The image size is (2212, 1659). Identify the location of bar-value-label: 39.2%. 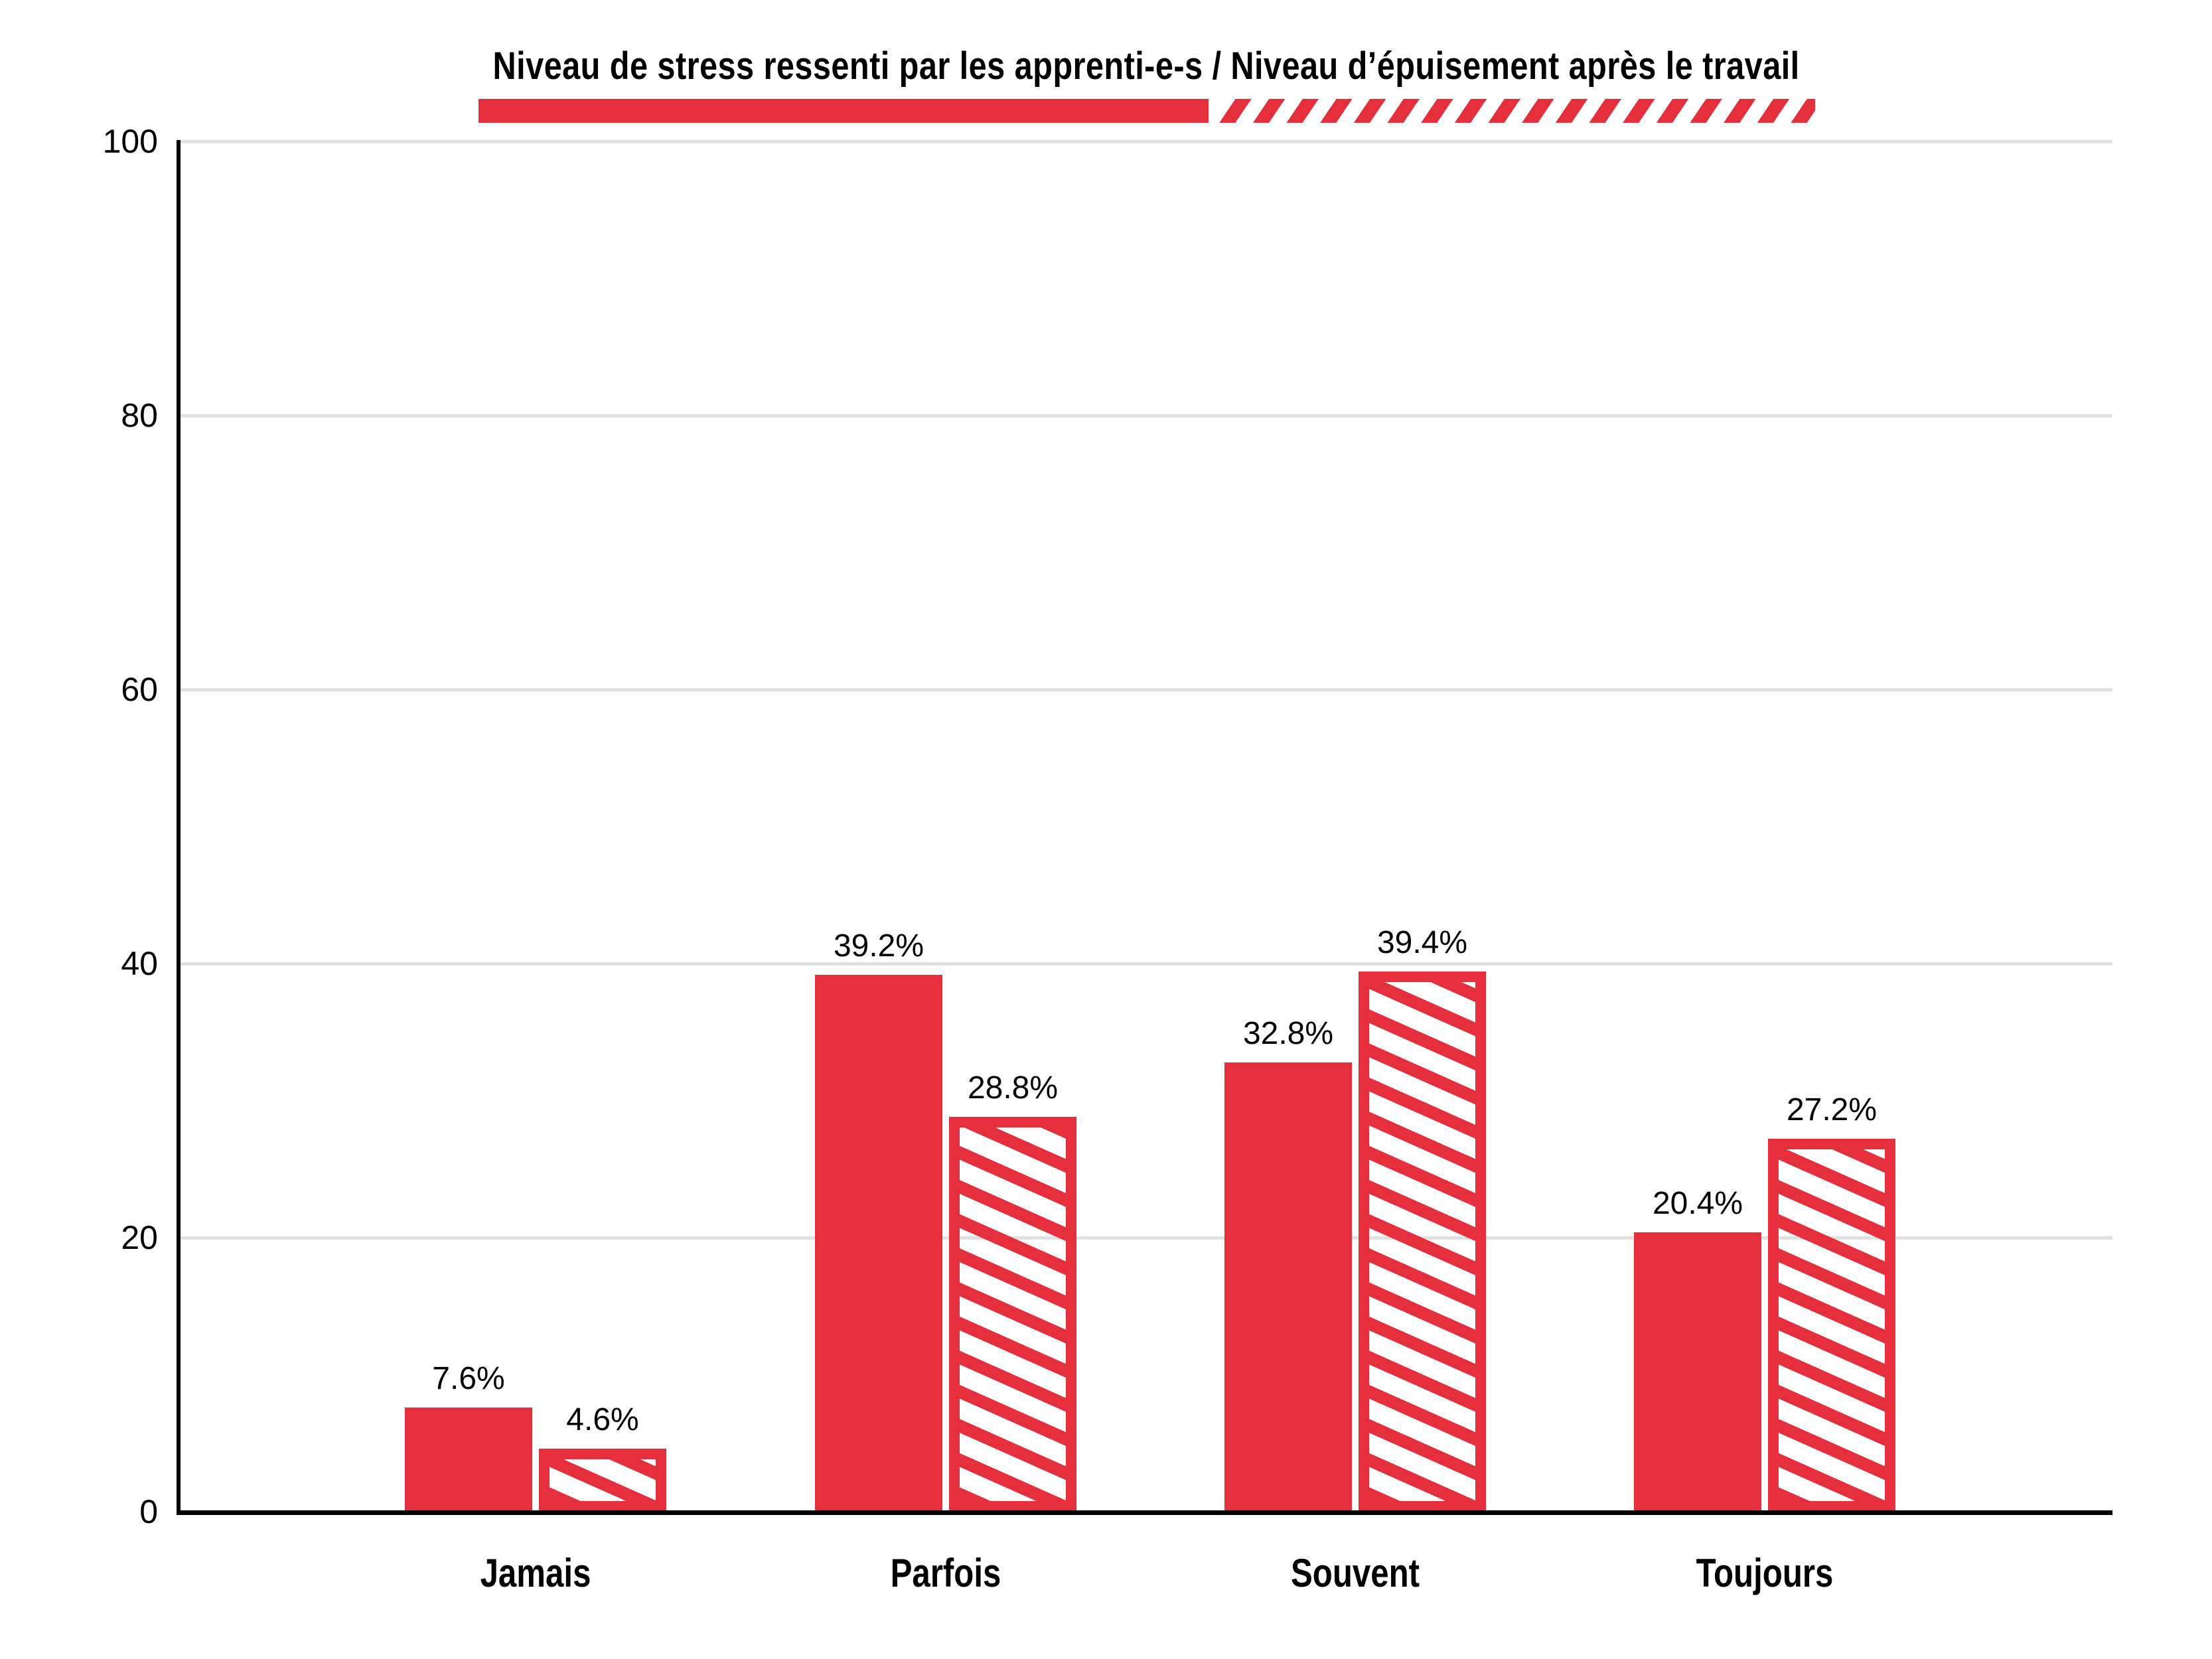
(879, 946).